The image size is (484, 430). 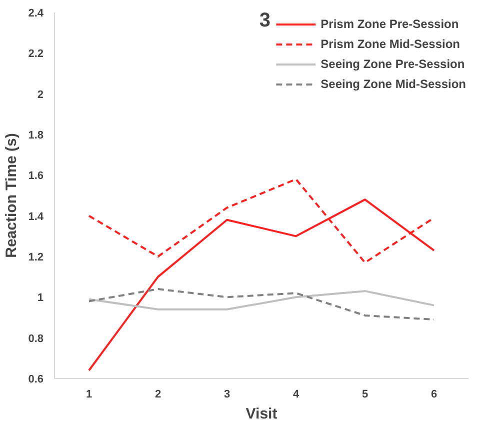 I want to click on y-axis-title: Reaction Time (s), so click(x=11, y=195).